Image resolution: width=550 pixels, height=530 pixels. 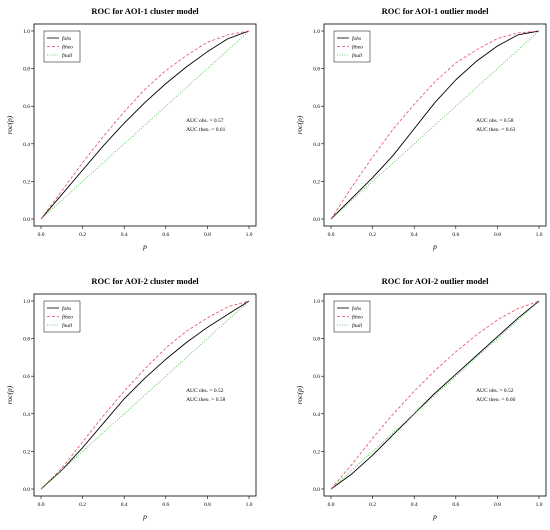 I want to click on auc-annotation: AUC theo. = 0.60, so click(x=496, y=400).